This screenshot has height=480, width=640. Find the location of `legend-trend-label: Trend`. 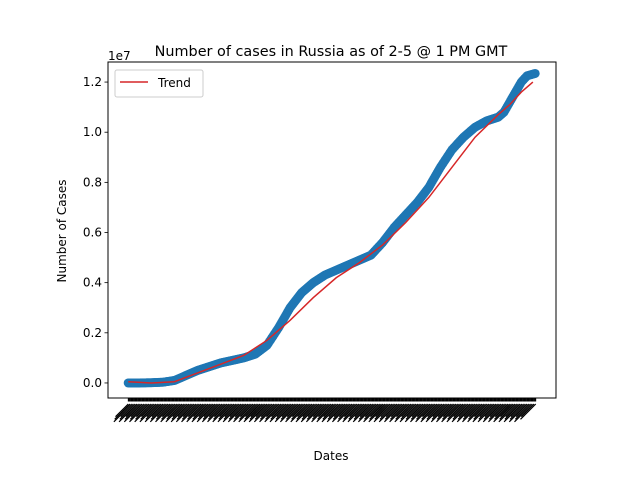

legend-trend-label: Trend is located at coordinates (174, 83).